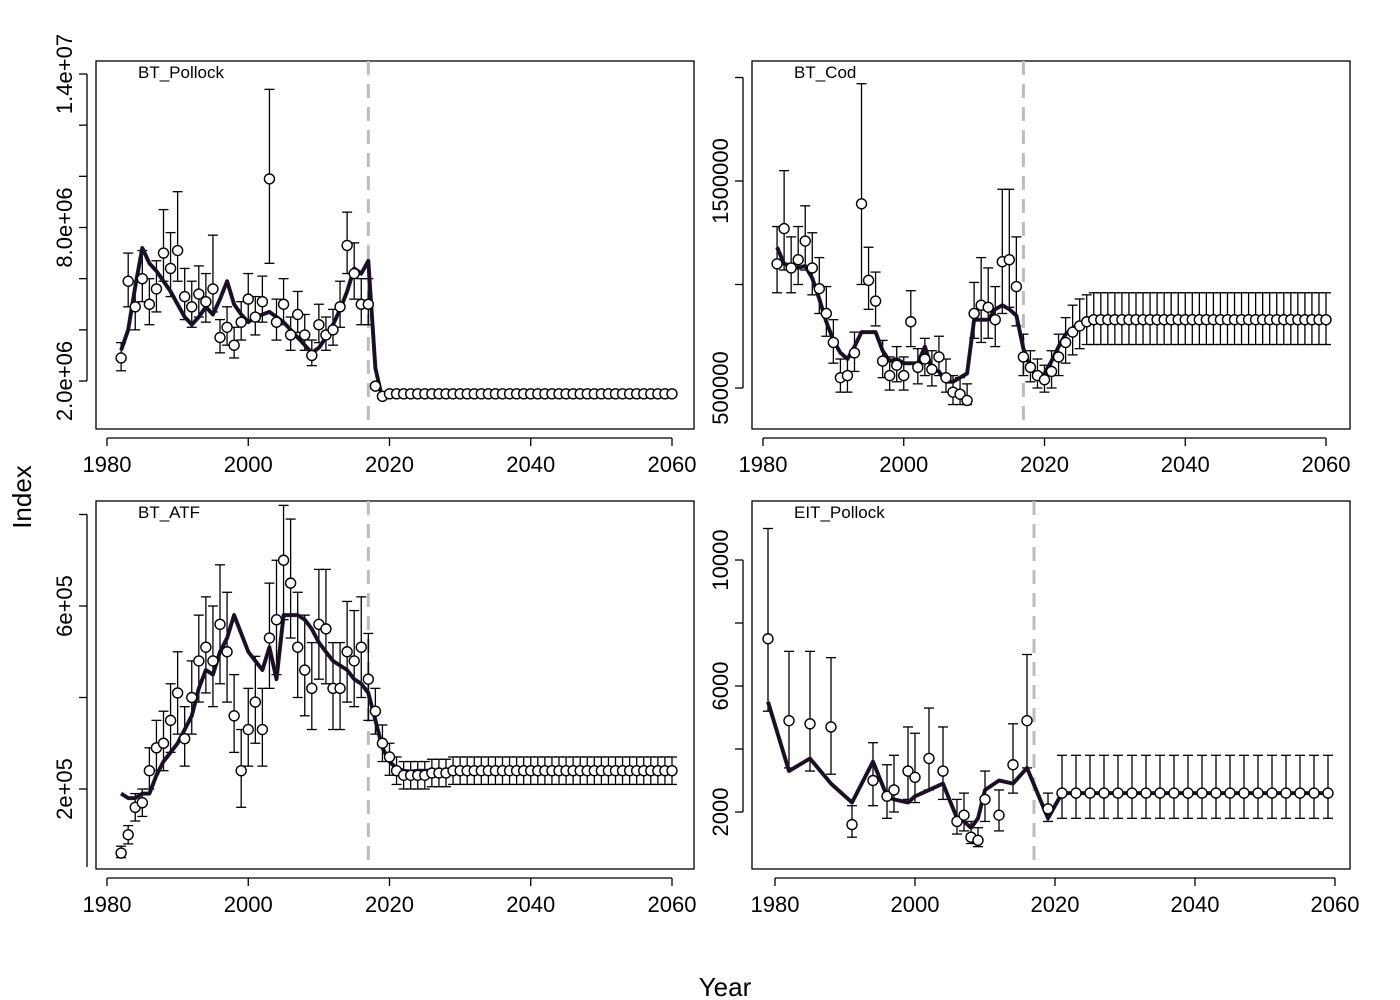 Image resolution: width=1400 pixels, height=1000 pixels. Describe the element at coordinates (720, 387) in the screenshot. I see `y-tick-label: 500000` at that location.